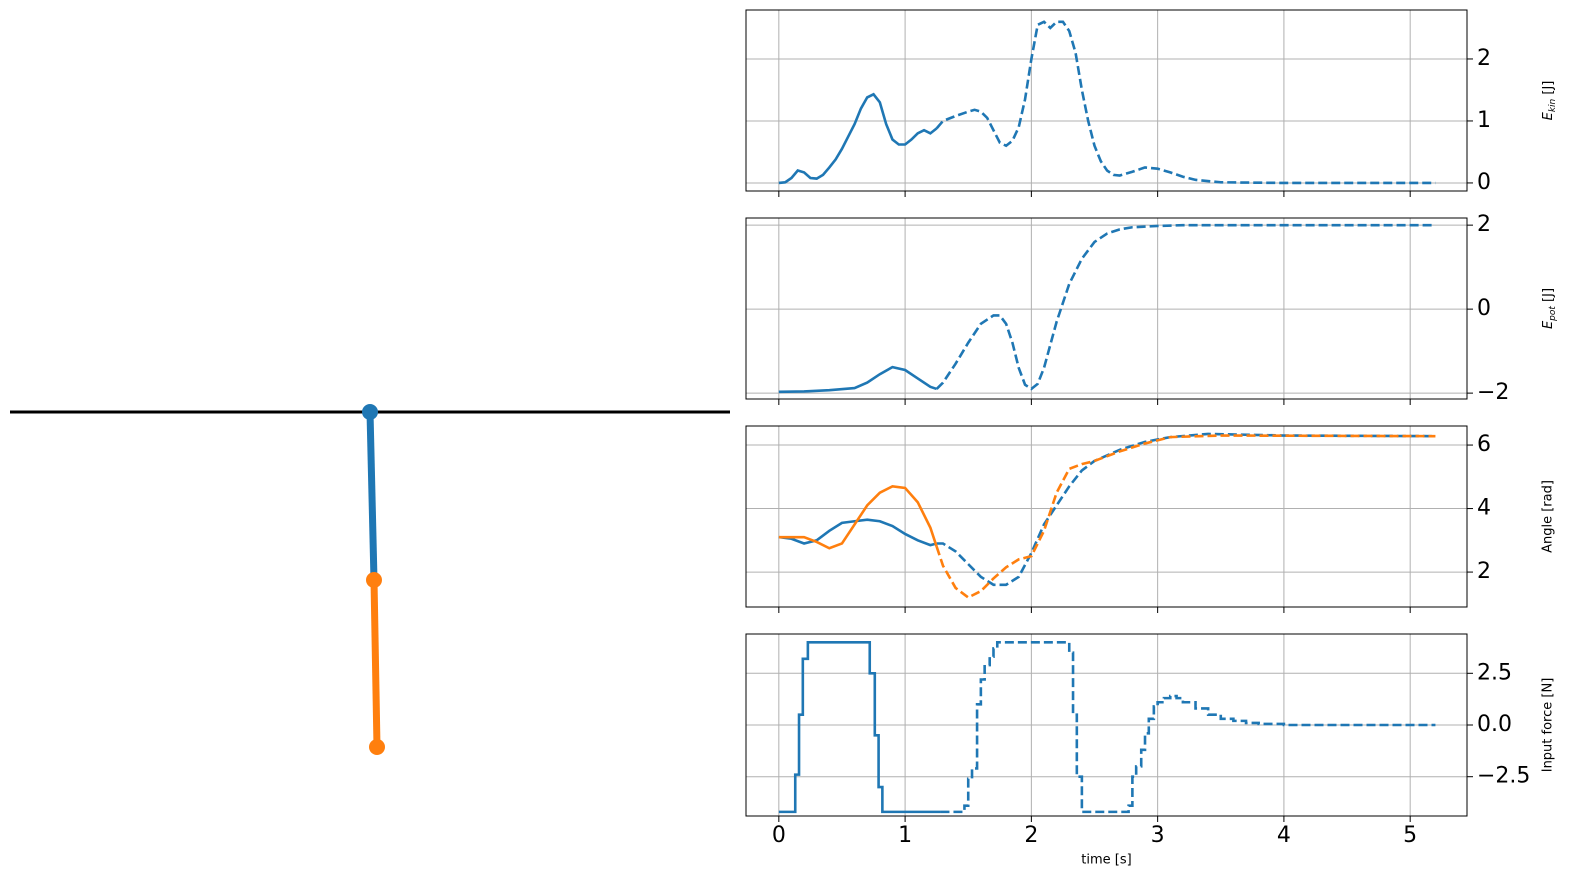  Describe the element at coordinates (1484, 444) in the screenshot. I see `y-tick-label: 6` at that location.